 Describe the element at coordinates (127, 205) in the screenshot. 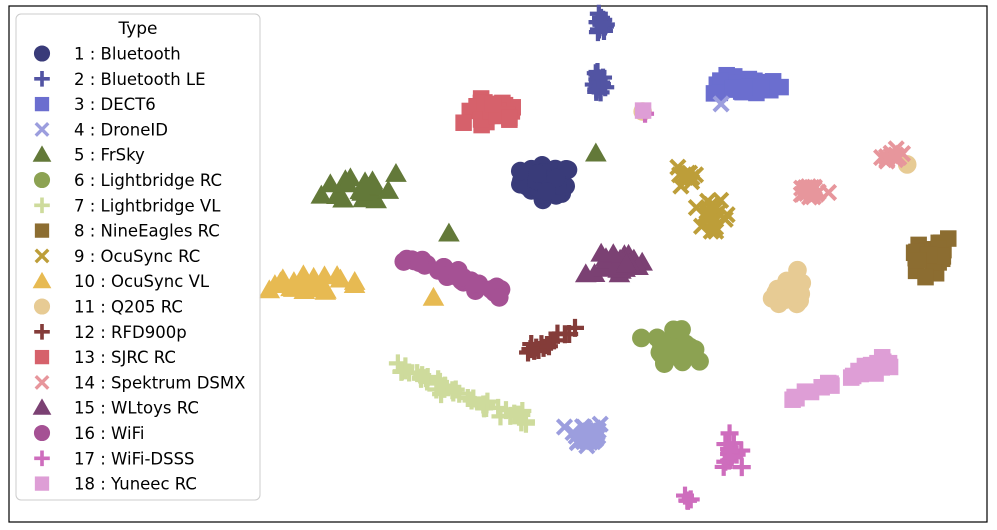

I see `legend-item: 7 : Lightbridge VL` at that location.